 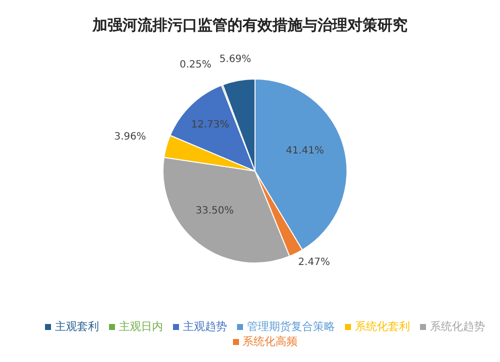 I want to click on legend-label: 管理期货复合策略, so click(x=291, y=326).